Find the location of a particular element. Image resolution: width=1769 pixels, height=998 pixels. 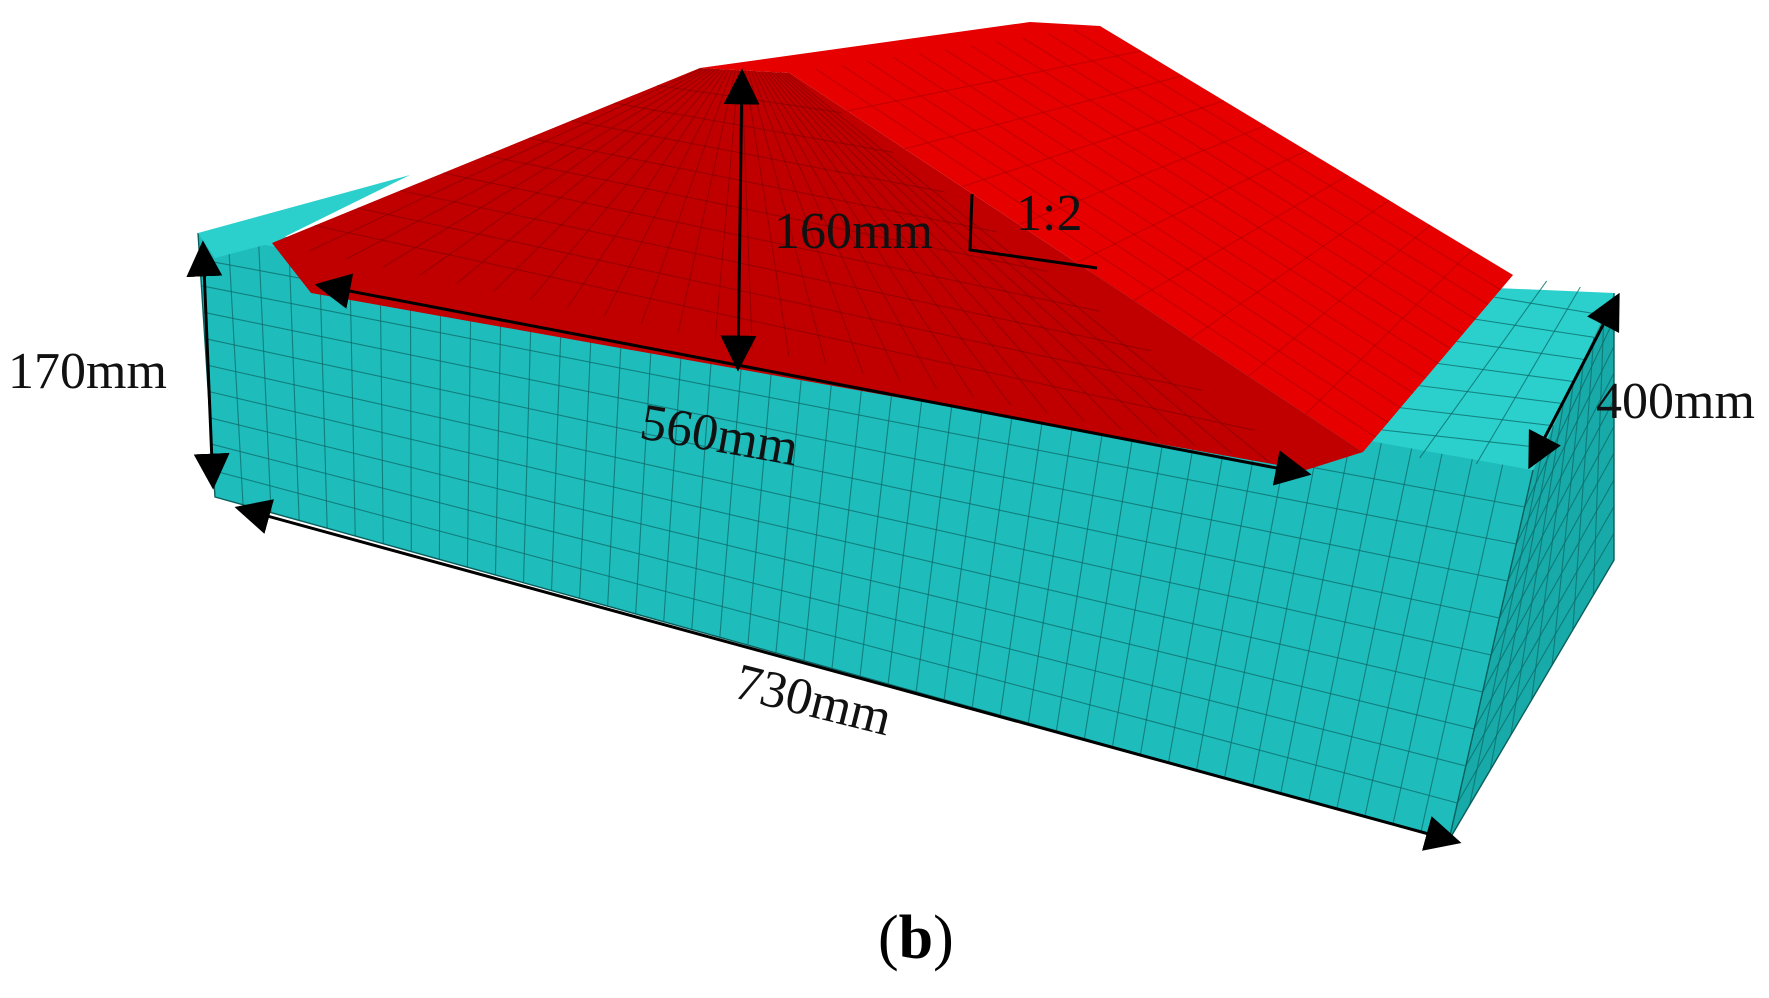

panel-label-close-paren: ) is located at coordinates (943, 938).